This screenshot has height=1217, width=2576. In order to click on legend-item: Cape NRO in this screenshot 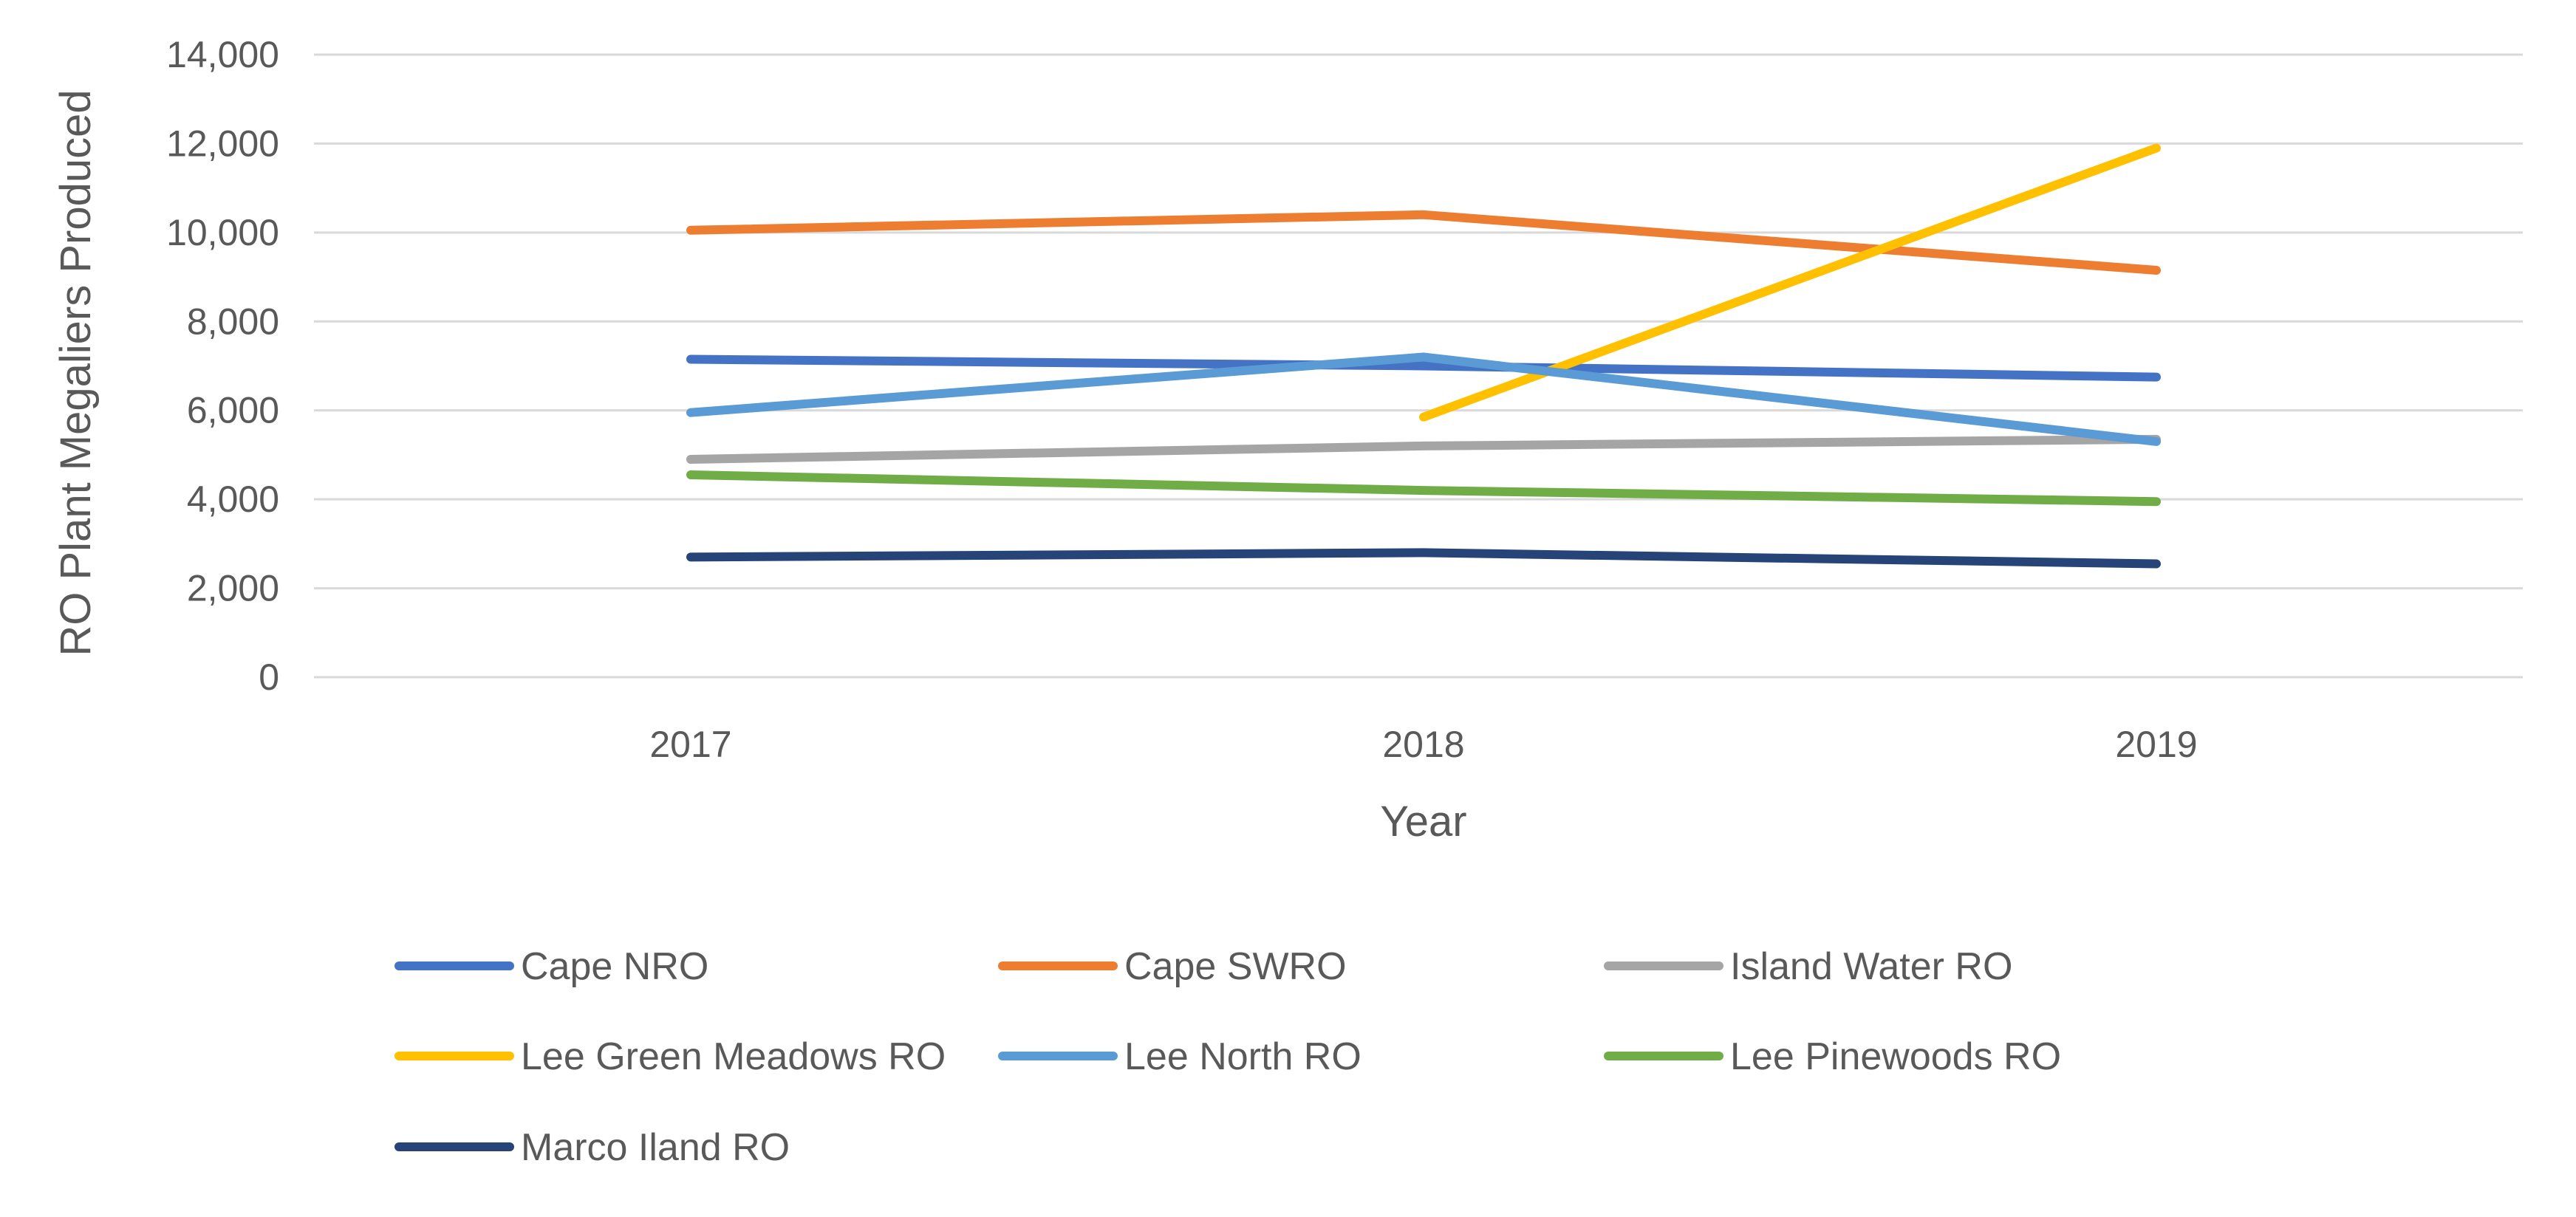, I will do `click(551, 966)`.